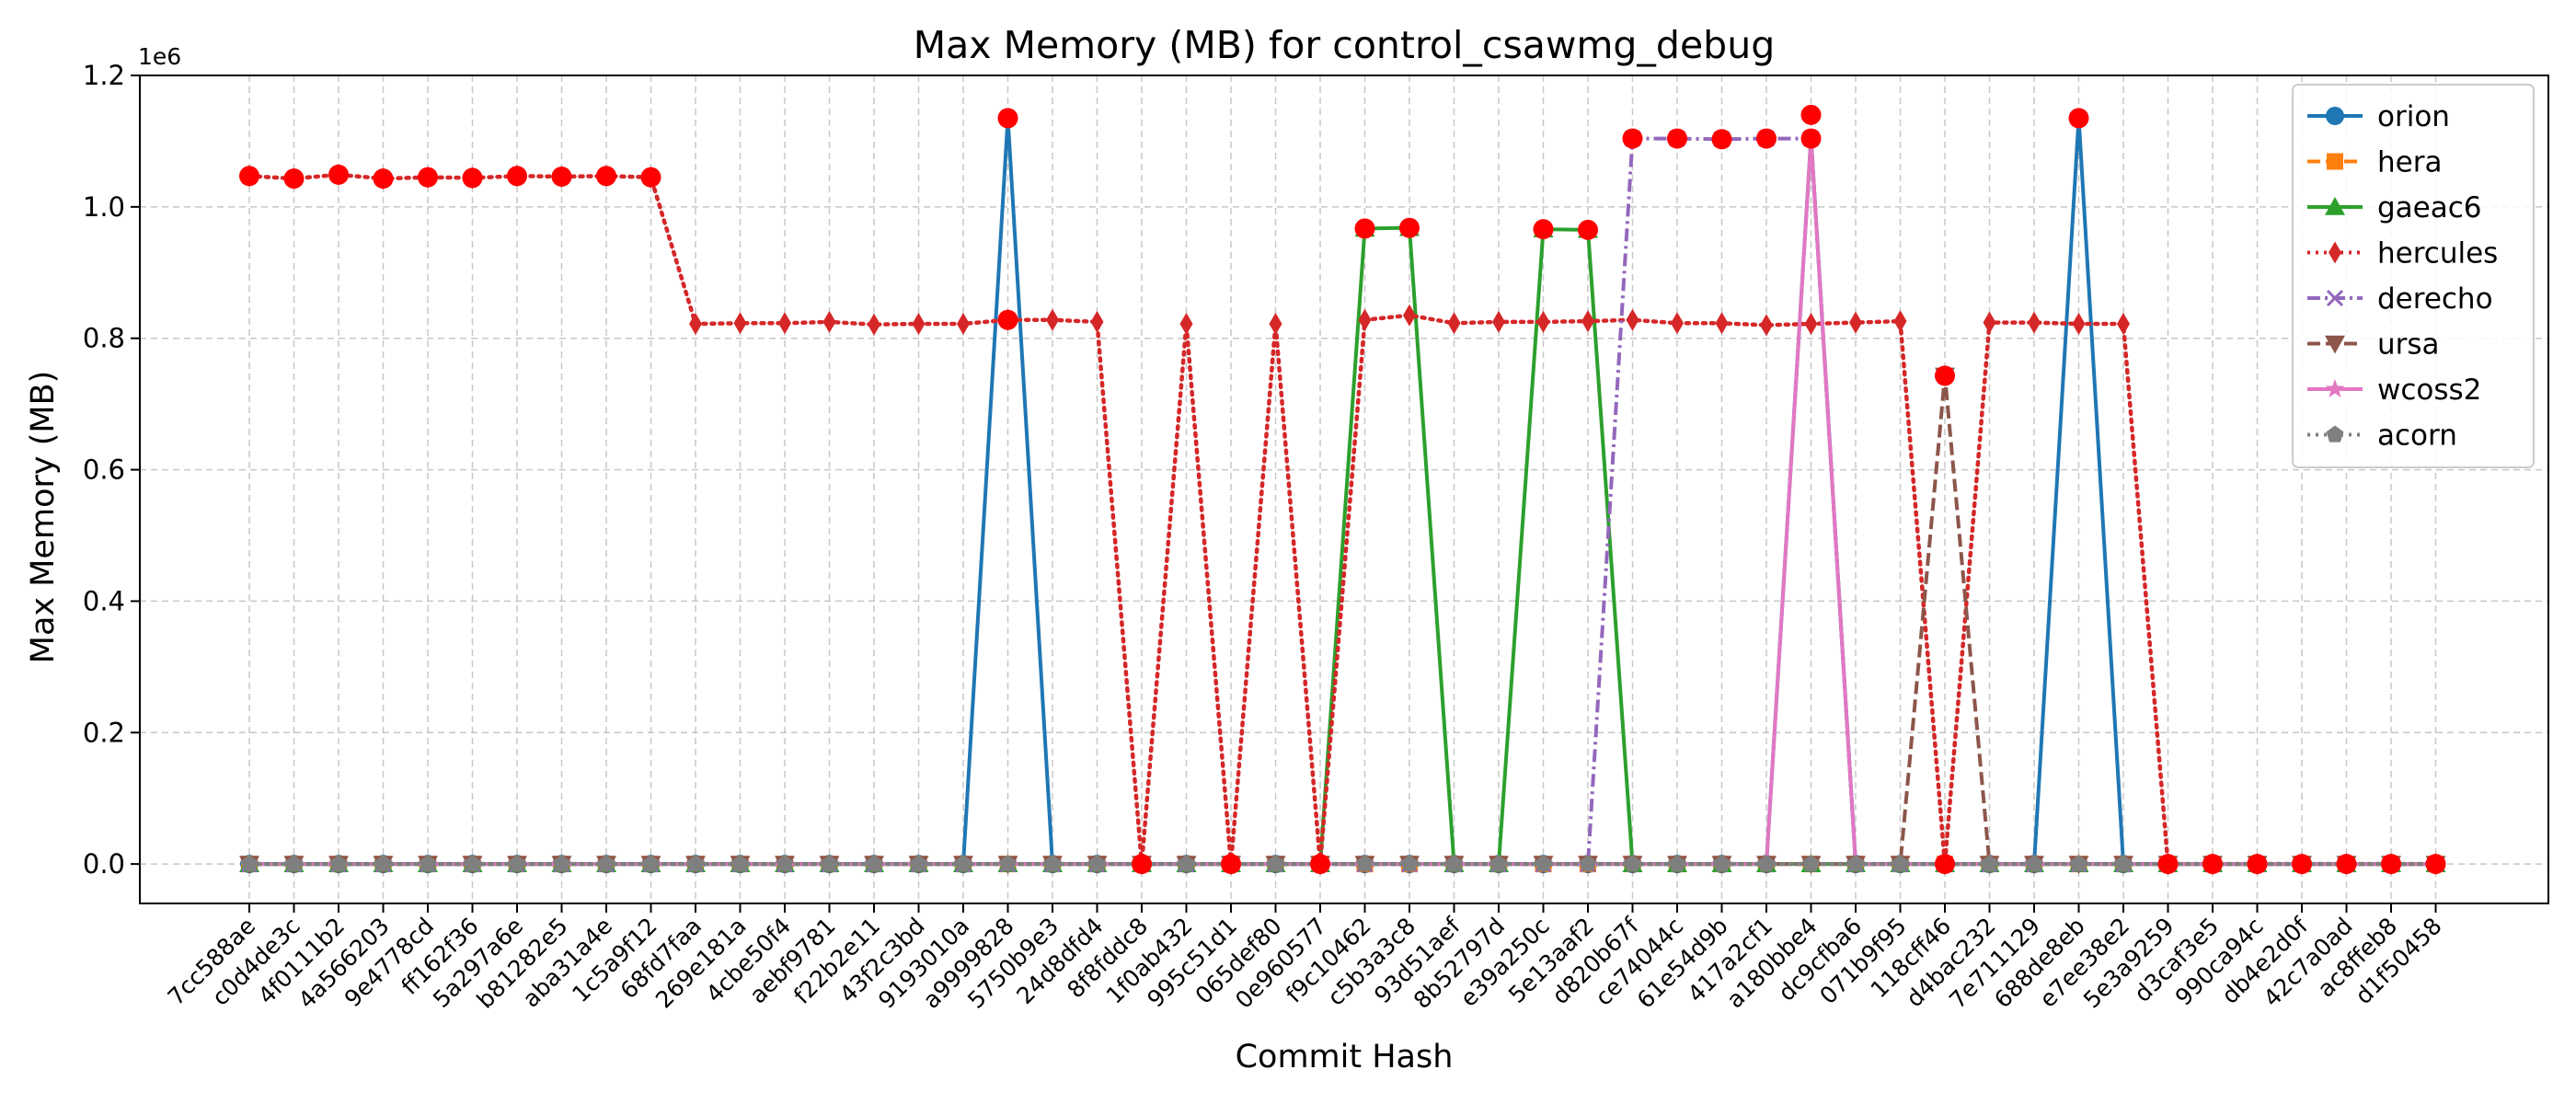  I want to click on legend-label: orion, so click(2413, 116).